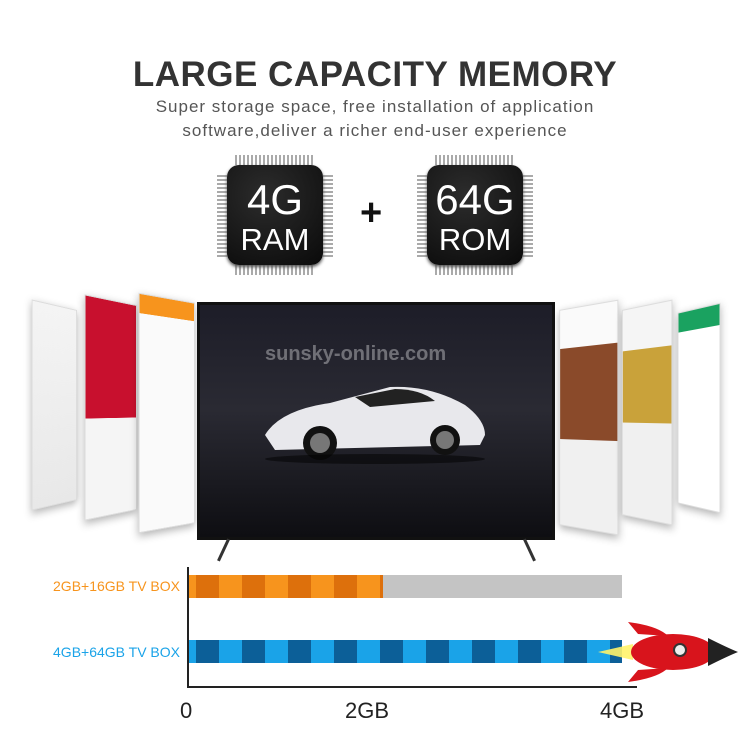 This screenshot has height=750, width=750. I want to click on y-axis, so click(188, 627).